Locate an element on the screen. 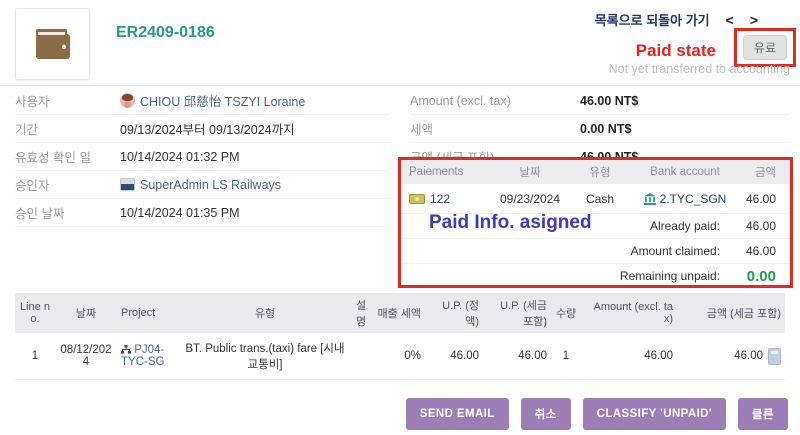  summary-label: Remaining unpaid: is located at coordinates (669, 276).